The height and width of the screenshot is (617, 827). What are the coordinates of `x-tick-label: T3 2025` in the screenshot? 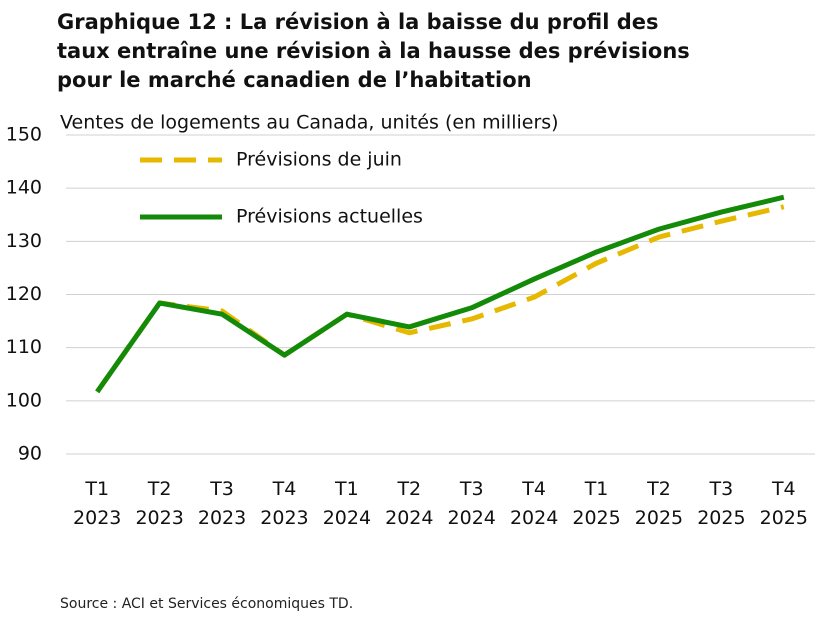 It's located at (721, 503).